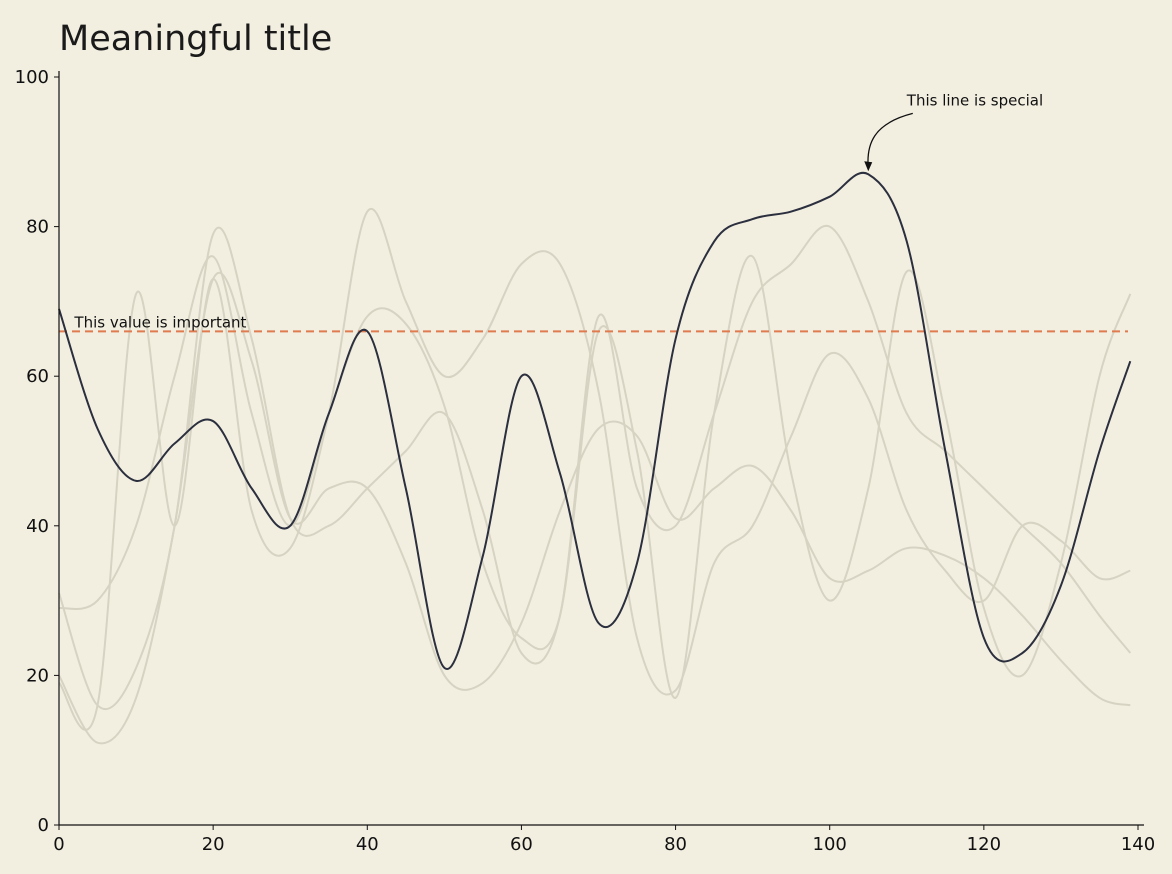 The width and height of the screenshot is (1172, 874). I want to click on chart-title: Meaningful title, so click(195, 39).